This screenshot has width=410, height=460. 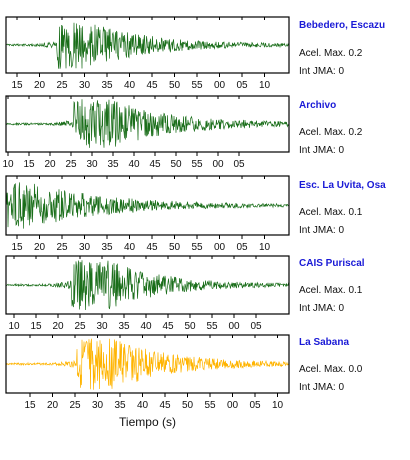 What do you see at coordinates (342, 25) in the screenshot?
I see `station-name: Bebedero, Escazu` at bounding box center [342, 25].